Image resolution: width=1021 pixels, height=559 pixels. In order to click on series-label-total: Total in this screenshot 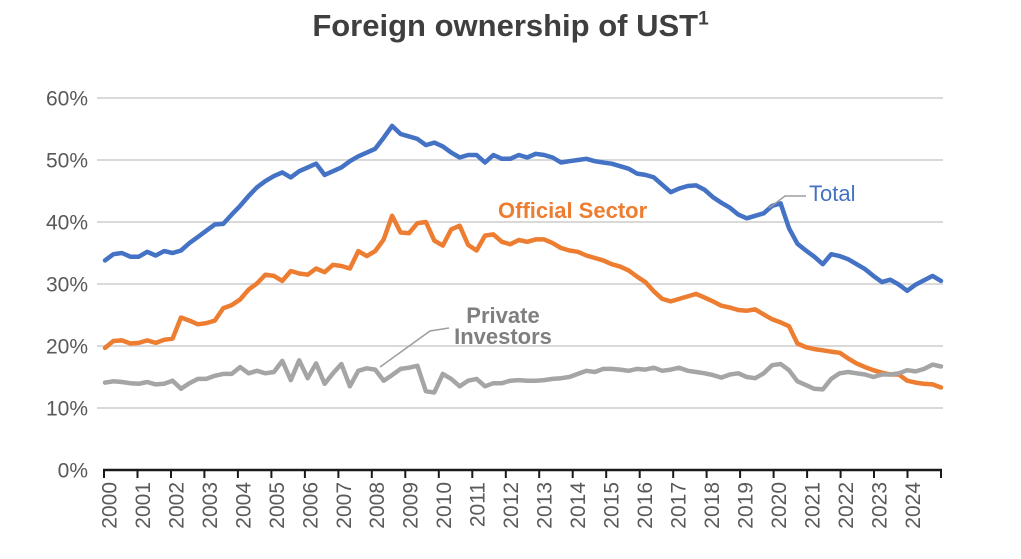, I will do `click(832, 193)`.